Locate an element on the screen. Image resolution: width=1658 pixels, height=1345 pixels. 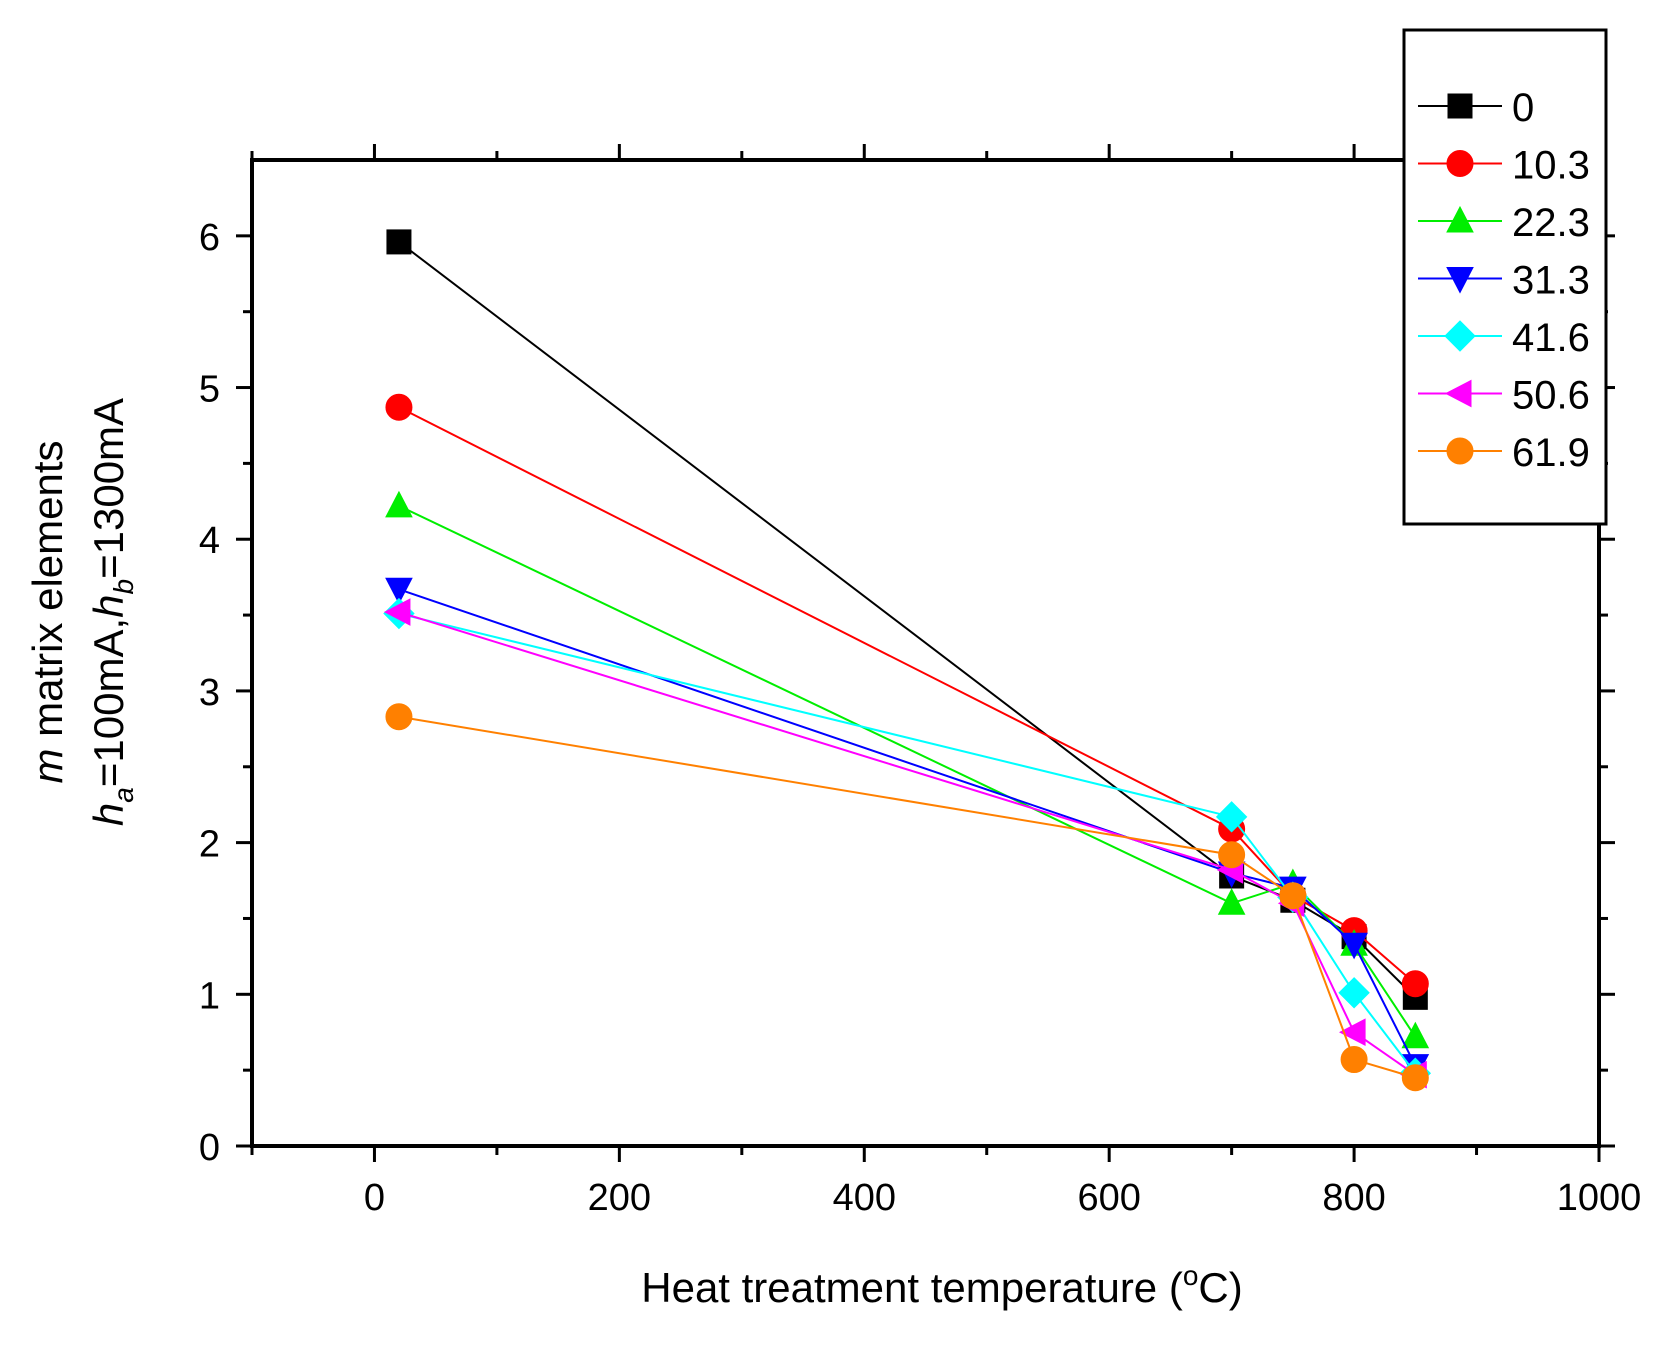
x-tick-label: 200 is located at coordinates (619, 1198).